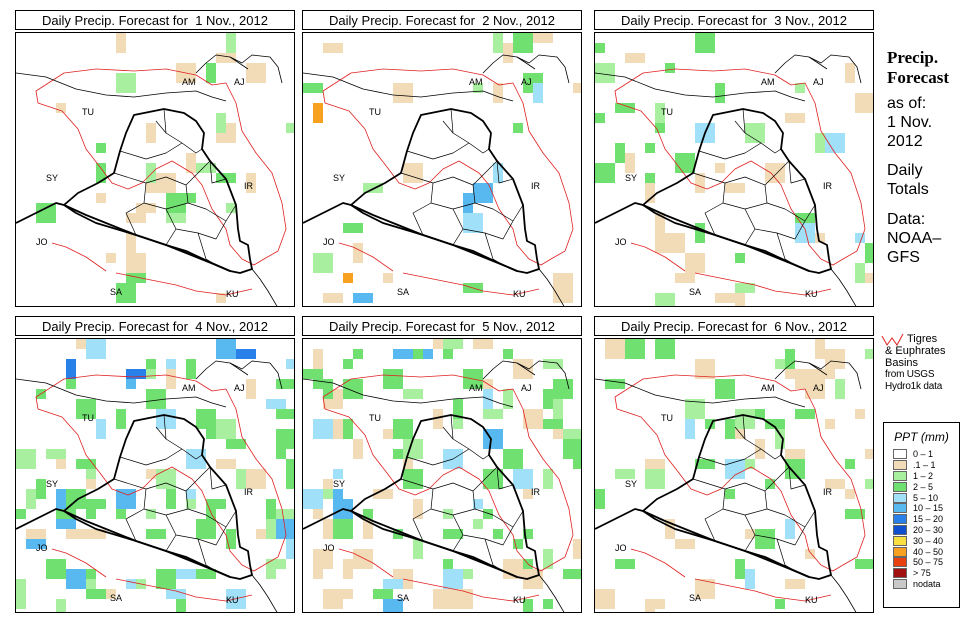 The image size is (971, 635). I want to click on product-title-line2: Forecast, so click(918, 77).